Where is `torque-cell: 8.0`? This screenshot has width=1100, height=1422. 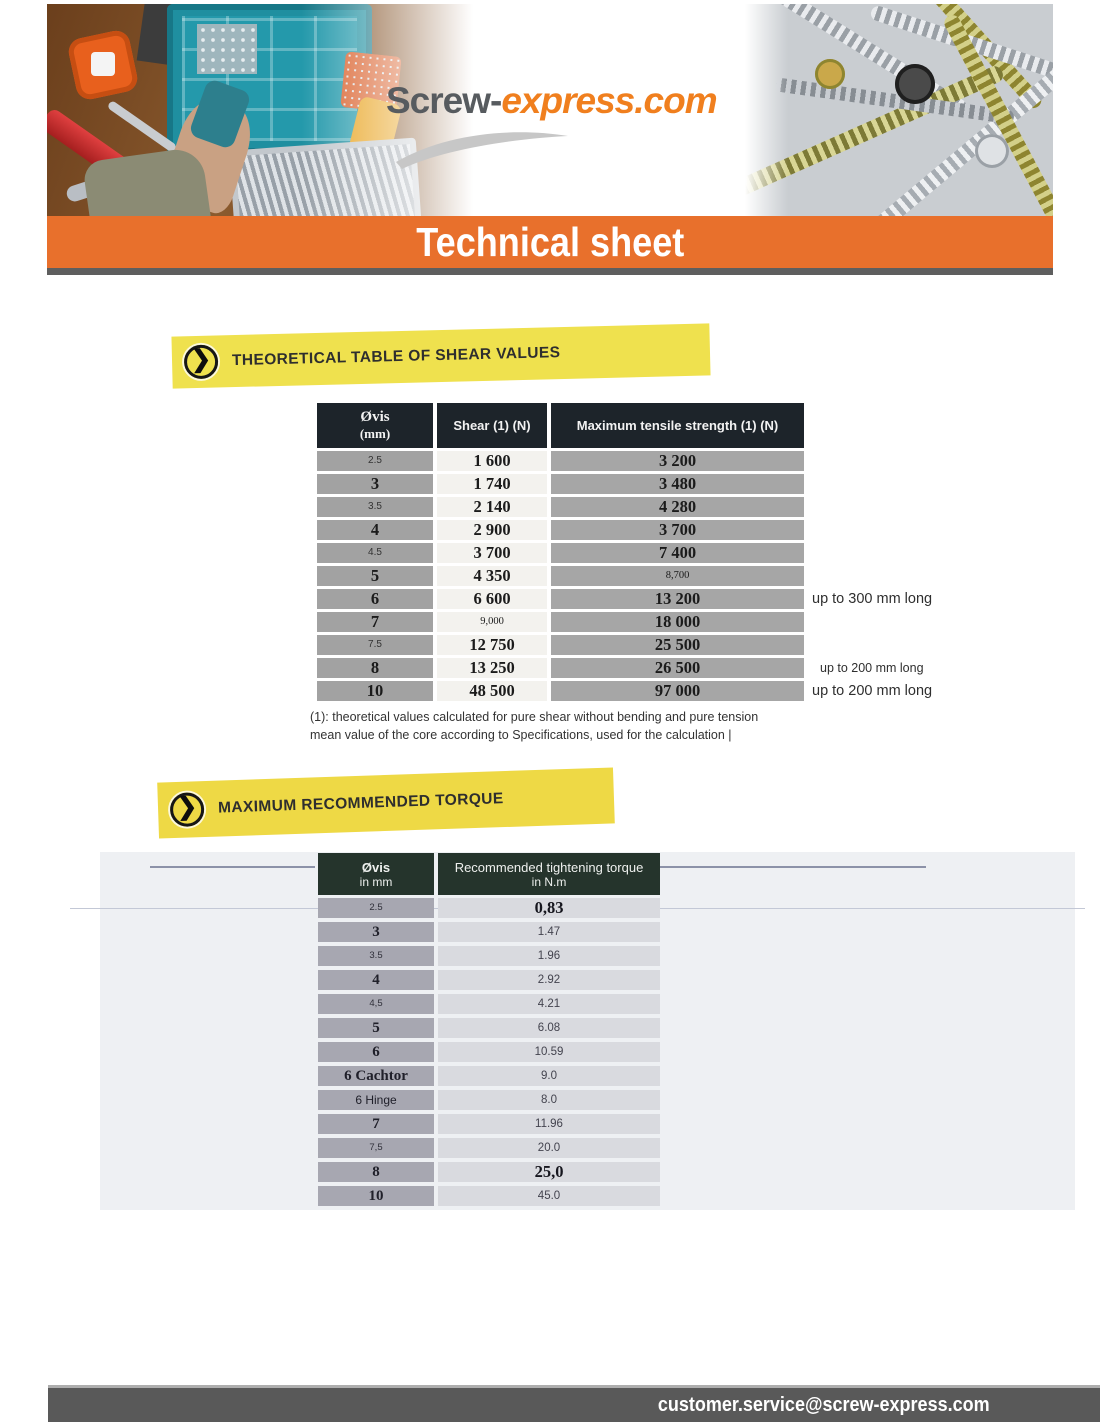
torque-cell: 8.0 is located at coordinates (549, 1100).